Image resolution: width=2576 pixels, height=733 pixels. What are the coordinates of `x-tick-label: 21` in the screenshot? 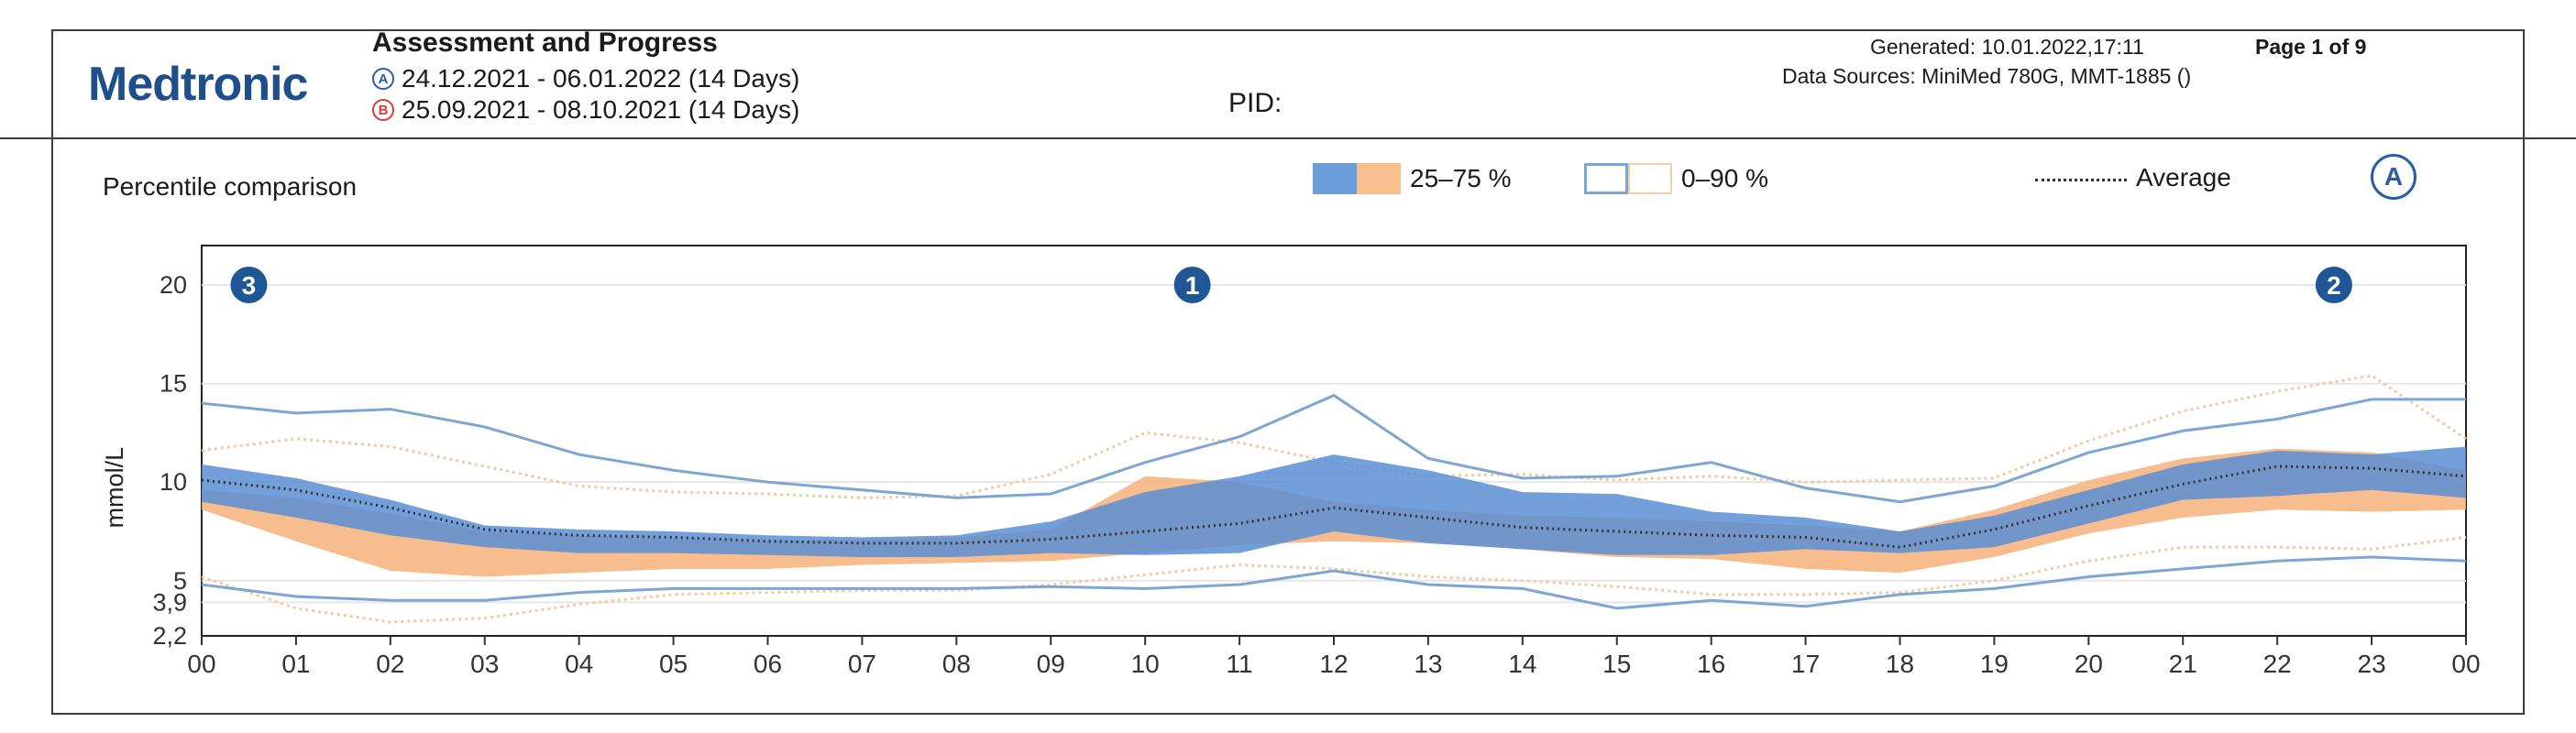 It's located at (2183, 664).